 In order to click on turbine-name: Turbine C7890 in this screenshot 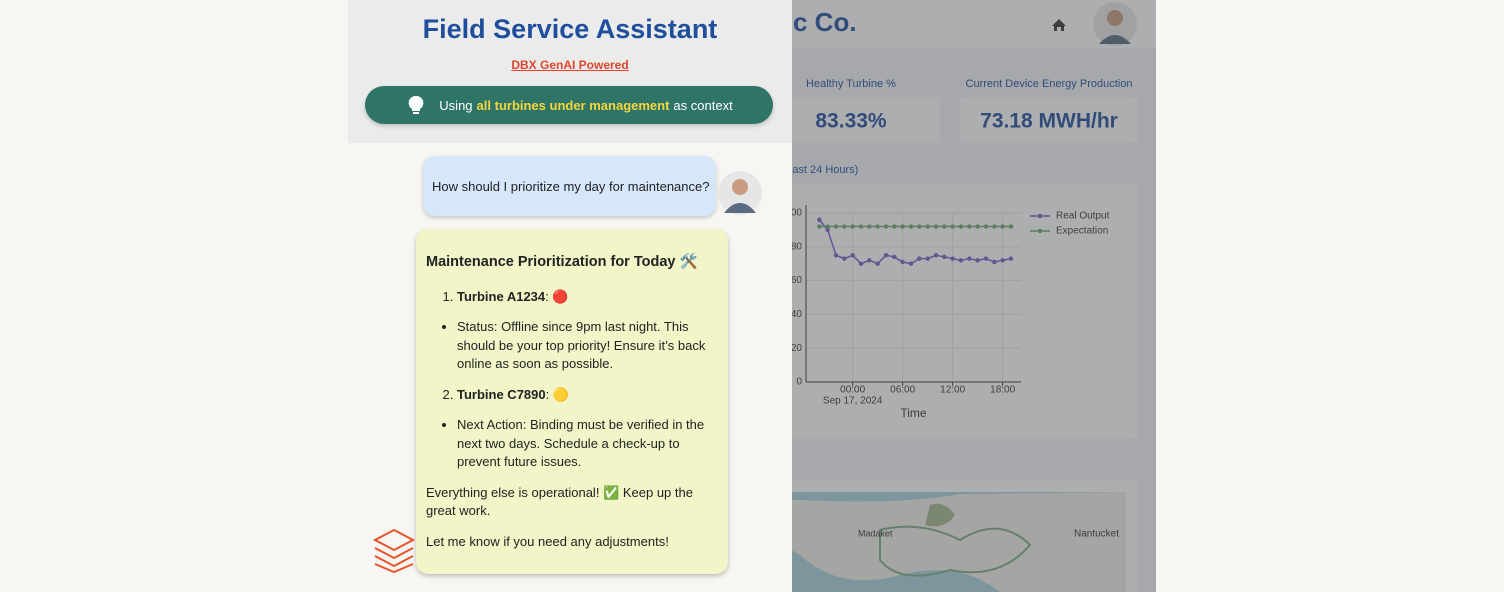, I will do `click(501, 394)`.